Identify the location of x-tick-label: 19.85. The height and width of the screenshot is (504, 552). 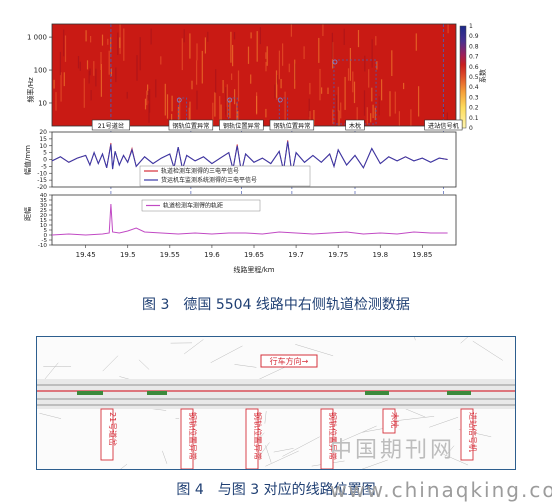
(422, 255).